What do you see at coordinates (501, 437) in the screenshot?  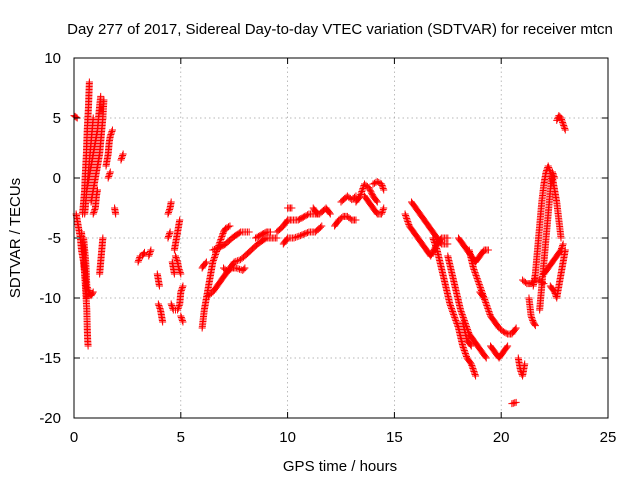 I see `x-tick-label: 20` at bounding box center [501, 437].